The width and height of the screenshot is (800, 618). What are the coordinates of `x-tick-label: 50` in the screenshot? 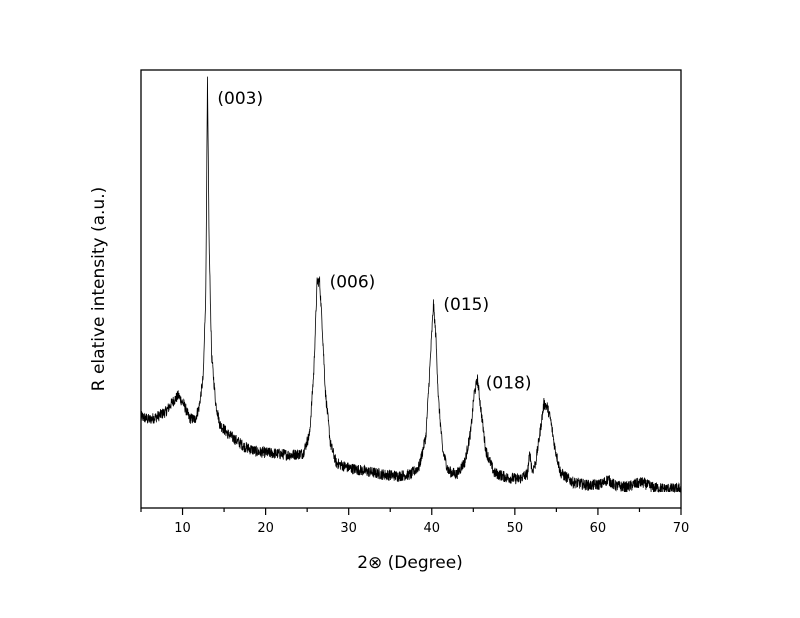 It's located at (515, 528).